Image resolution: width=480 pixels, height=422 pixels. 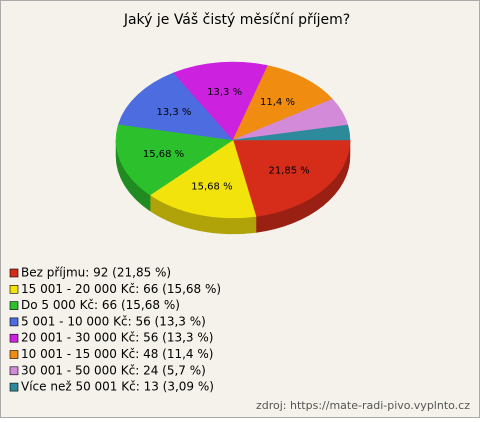 I want to click on source: zdroj: https://mate-radi-pivo.vyplnto.cz, so click(x=363, y=405).